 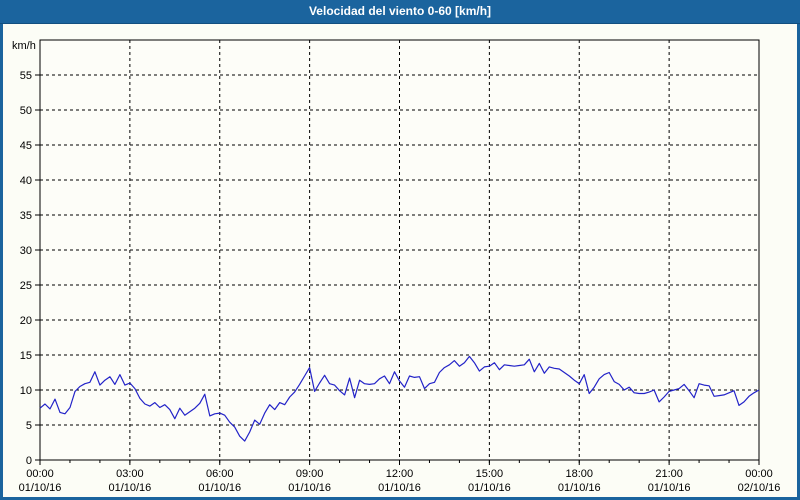 What do you see at coordinates (669, 474) in the screenshot?
I see `x-tick-time-label: 21:00` at bounding box center [669, 474].